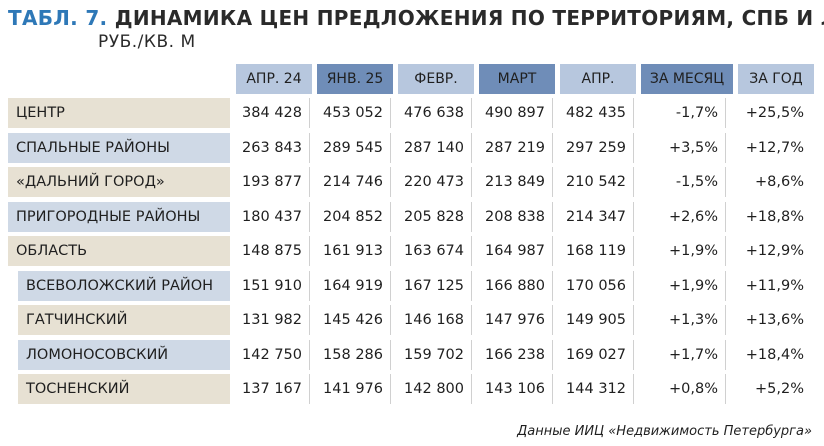  What do you see at coordinates (124, 285) in the screenshot?
I see `row-label: ВСЕВОЛОЖСКИЙ РАЙОН` at bounding box center [124, 285].